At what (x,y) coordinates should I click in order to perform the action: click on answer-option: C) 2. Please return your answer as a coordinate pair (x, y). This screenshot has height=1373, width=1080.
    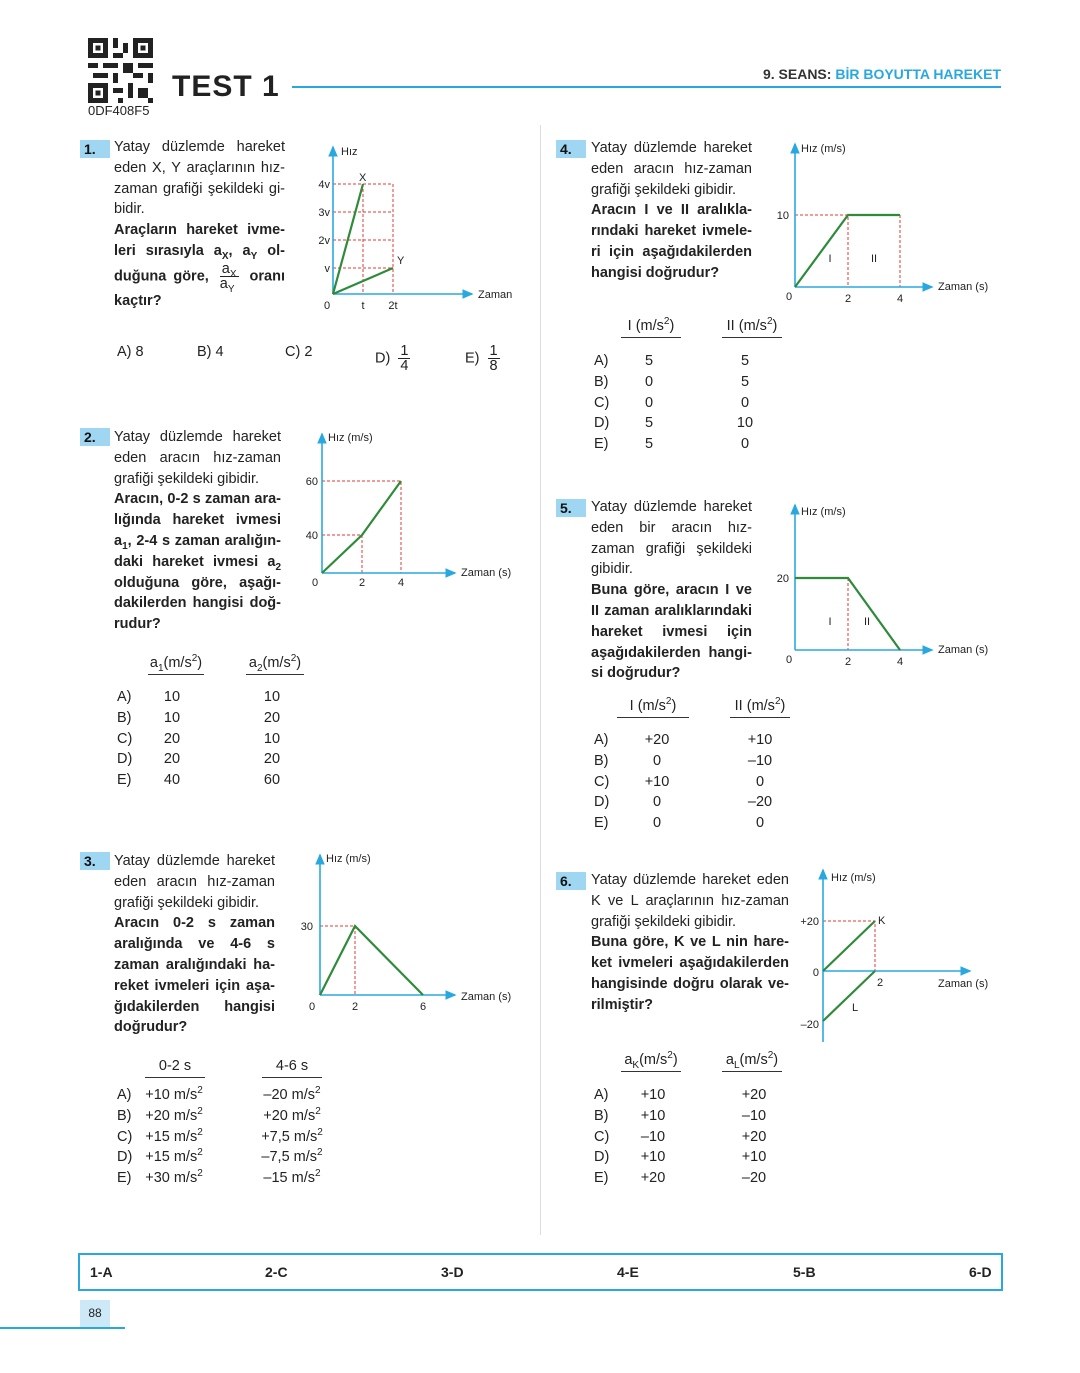
    Looking at the image, I should click on (298, 352).